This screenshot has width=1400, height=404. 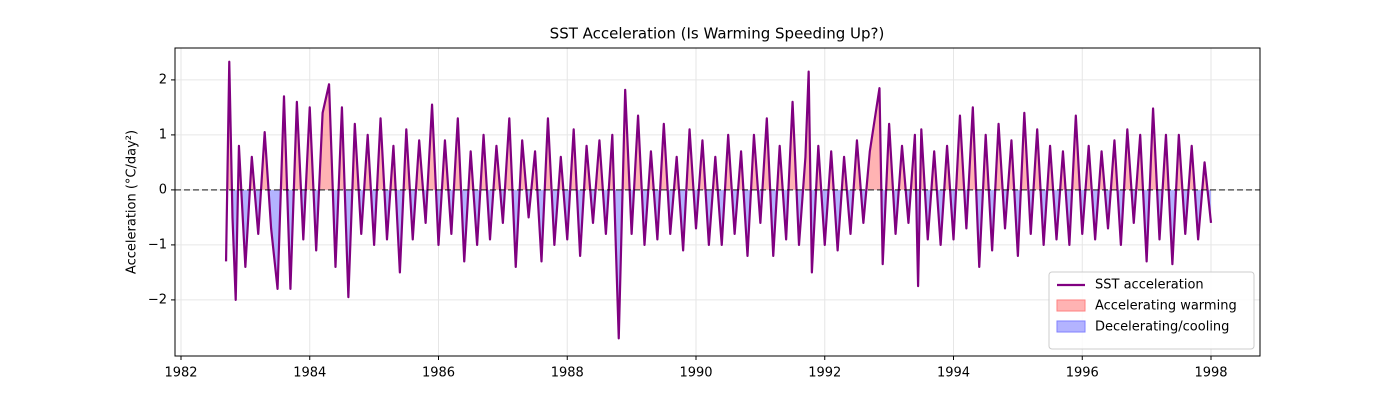 I want to click on x-tick-label: 1994, so click(x=953, y=373).